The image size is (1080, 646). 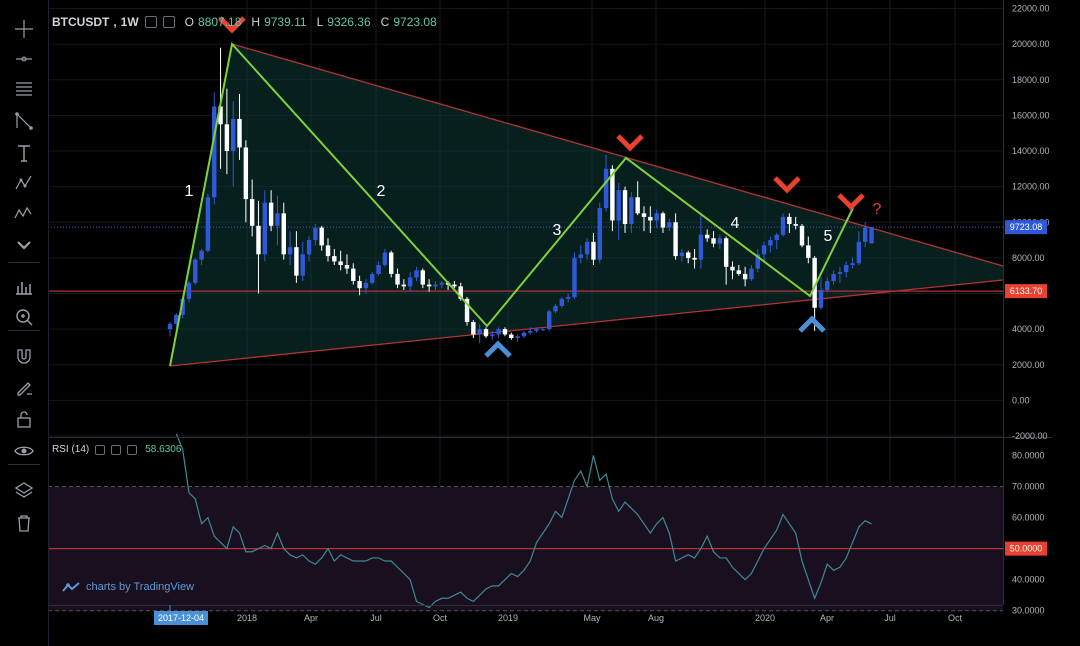 I want to click on text-icon, so click(x=24, y=153).